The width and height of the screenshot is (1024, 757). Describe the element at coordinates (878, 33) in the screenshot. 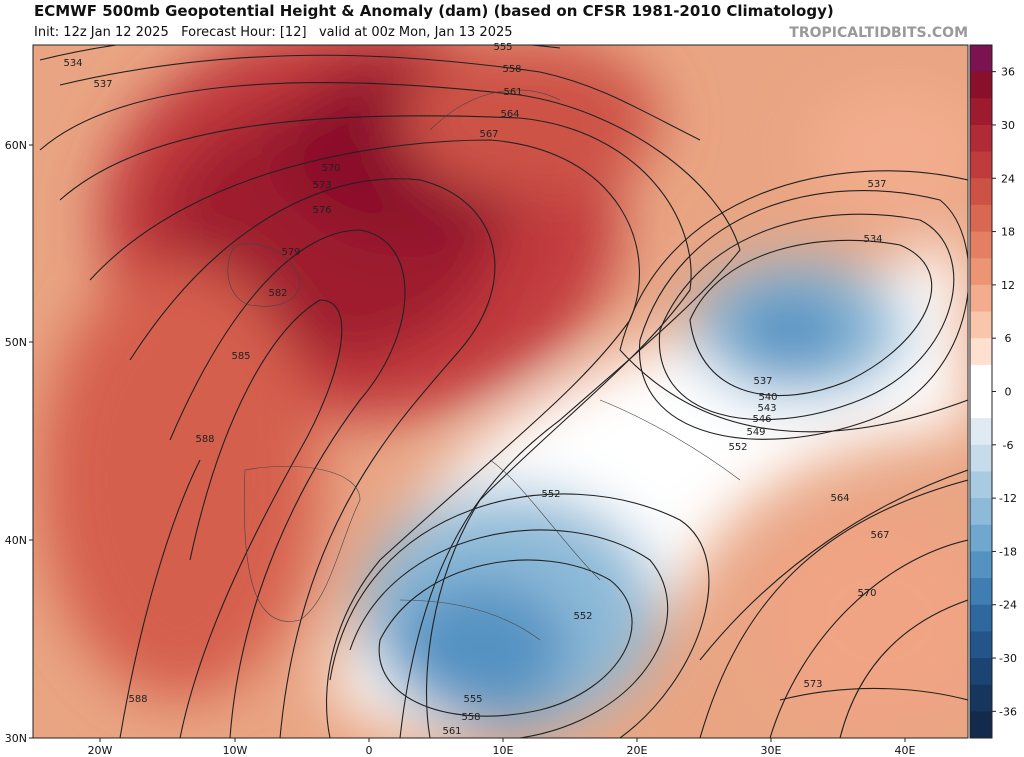

I see `credit: TROPICALTIDBITS.COM` at that location.